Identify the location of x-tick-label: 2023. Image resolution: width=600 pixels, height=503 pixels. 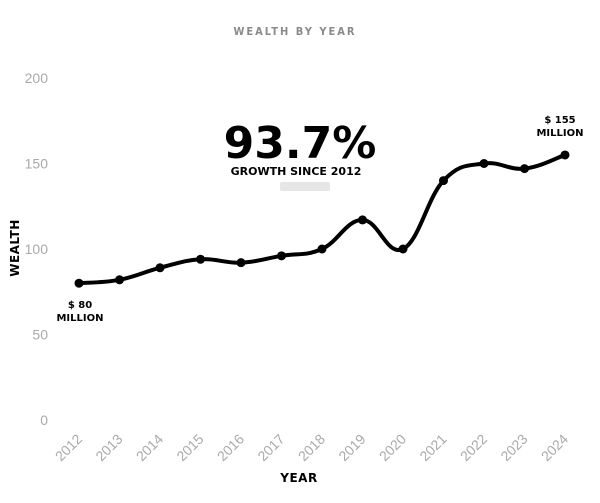
(513, 447).